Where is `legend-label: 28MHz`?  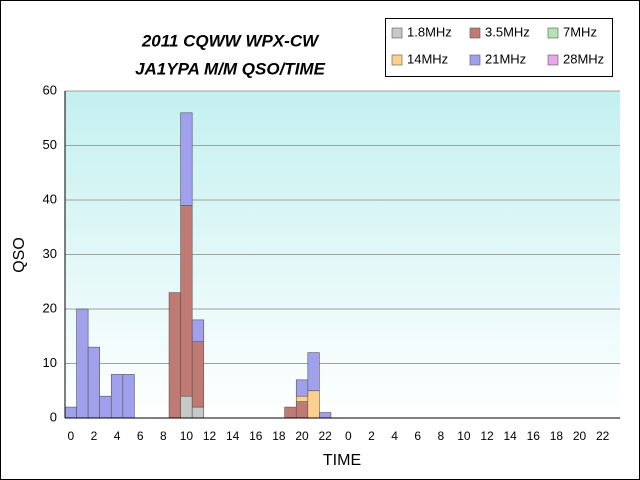
legend-label: 28MHz is located at coordinates (583, 58).